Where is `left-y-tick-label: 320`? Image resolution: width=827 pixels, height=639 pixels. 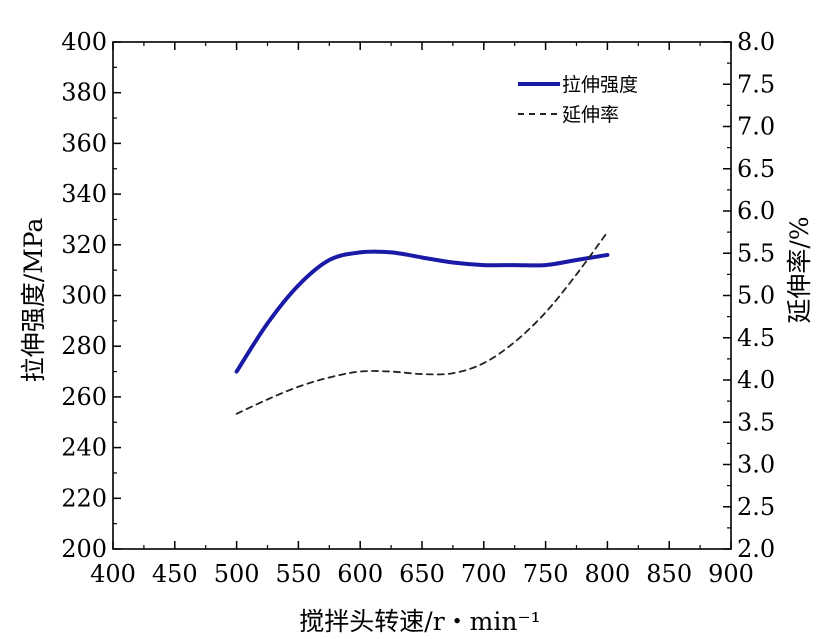
left-y-tick-label: 320 is located at coordinates (84, 245).